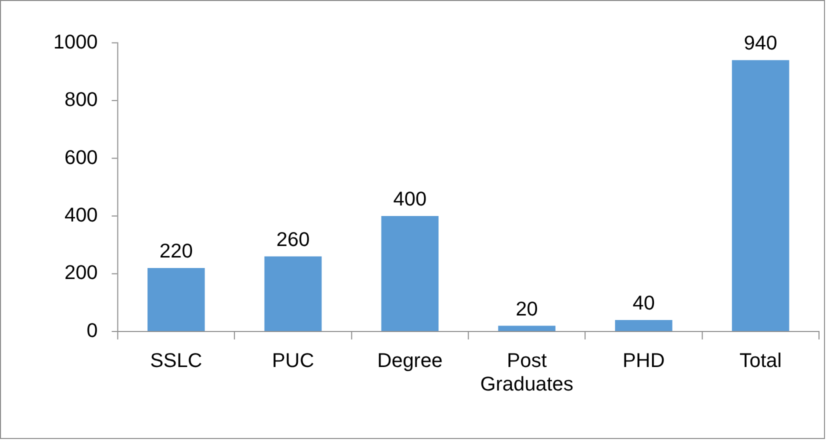 The image size is (827, 441). I want to click on data-label: 220, so click(176, 251).